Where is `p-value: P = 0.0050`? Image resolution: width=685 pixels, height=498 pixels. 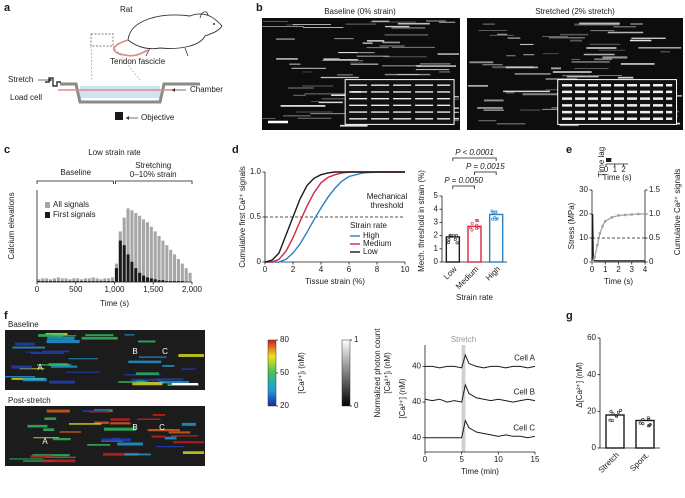 p-value: P = 0.0050 is located at coordinates (463, 180).